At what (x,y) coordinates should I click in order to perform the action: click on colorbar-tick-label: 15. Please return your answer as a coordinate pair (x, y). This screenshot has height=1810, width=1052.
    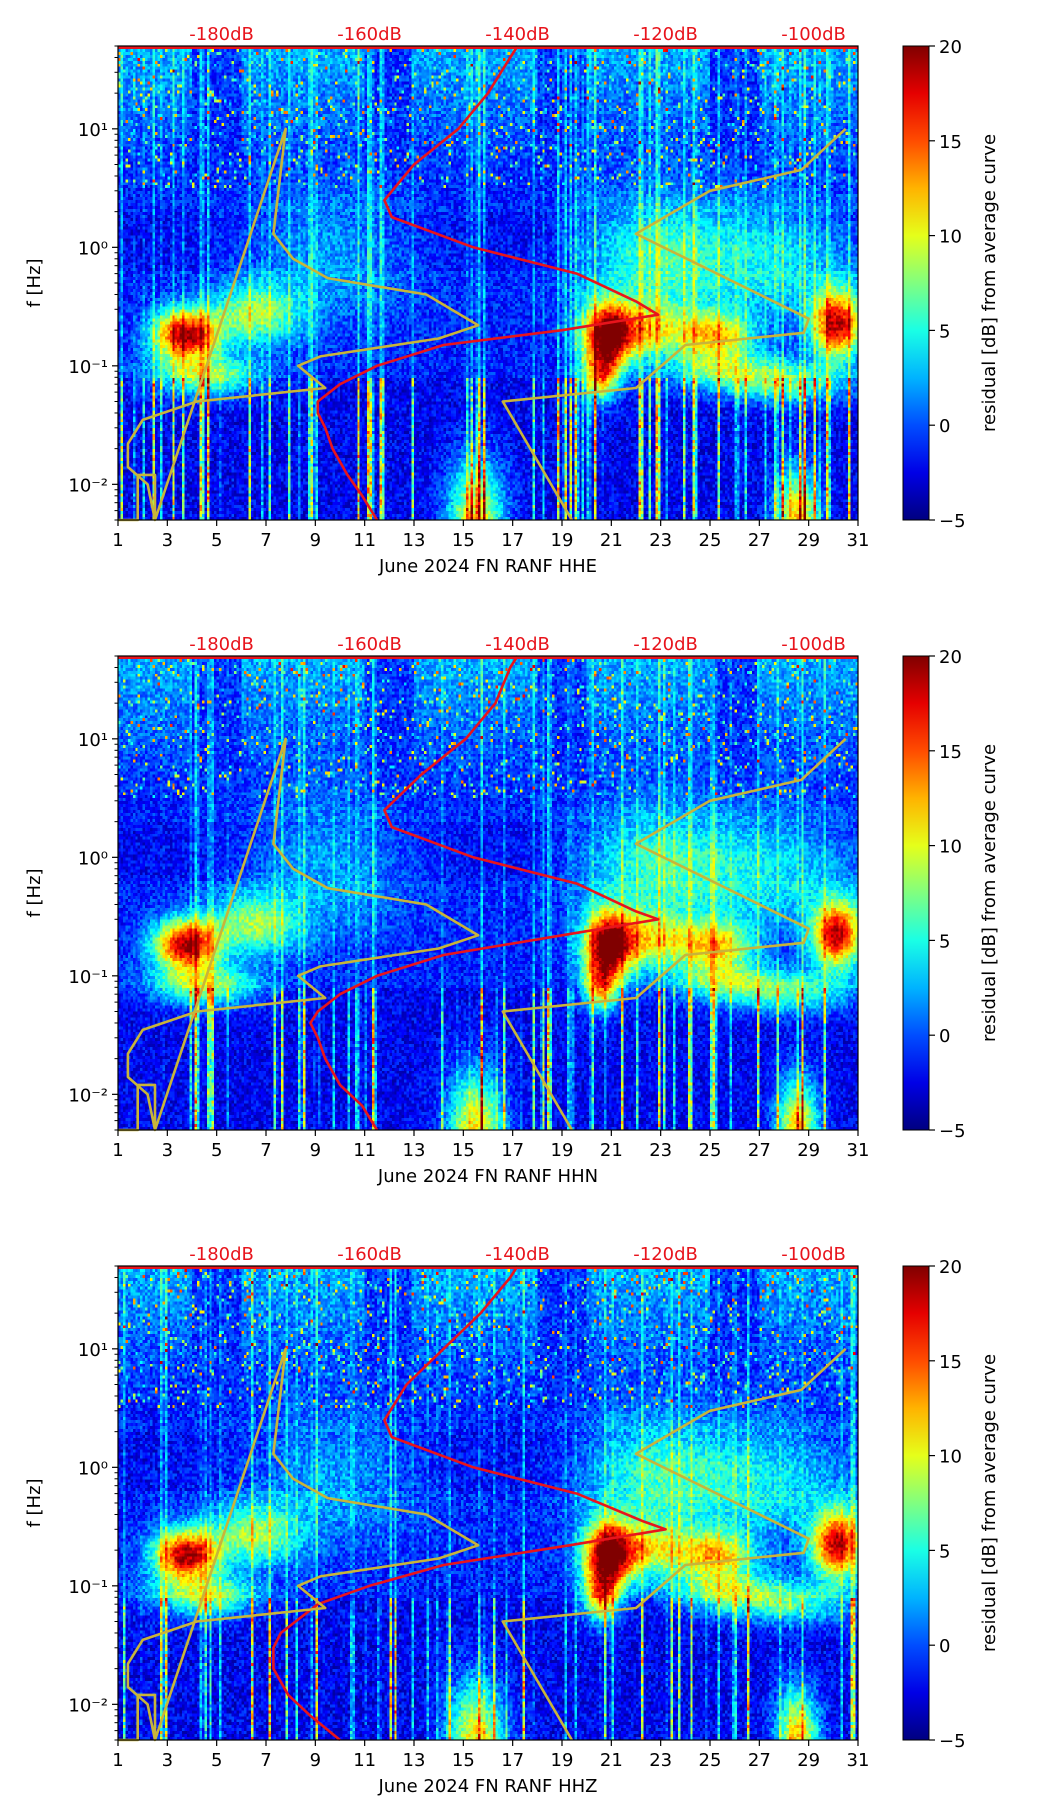
    Looking at the image, I should click on (950, 1362).